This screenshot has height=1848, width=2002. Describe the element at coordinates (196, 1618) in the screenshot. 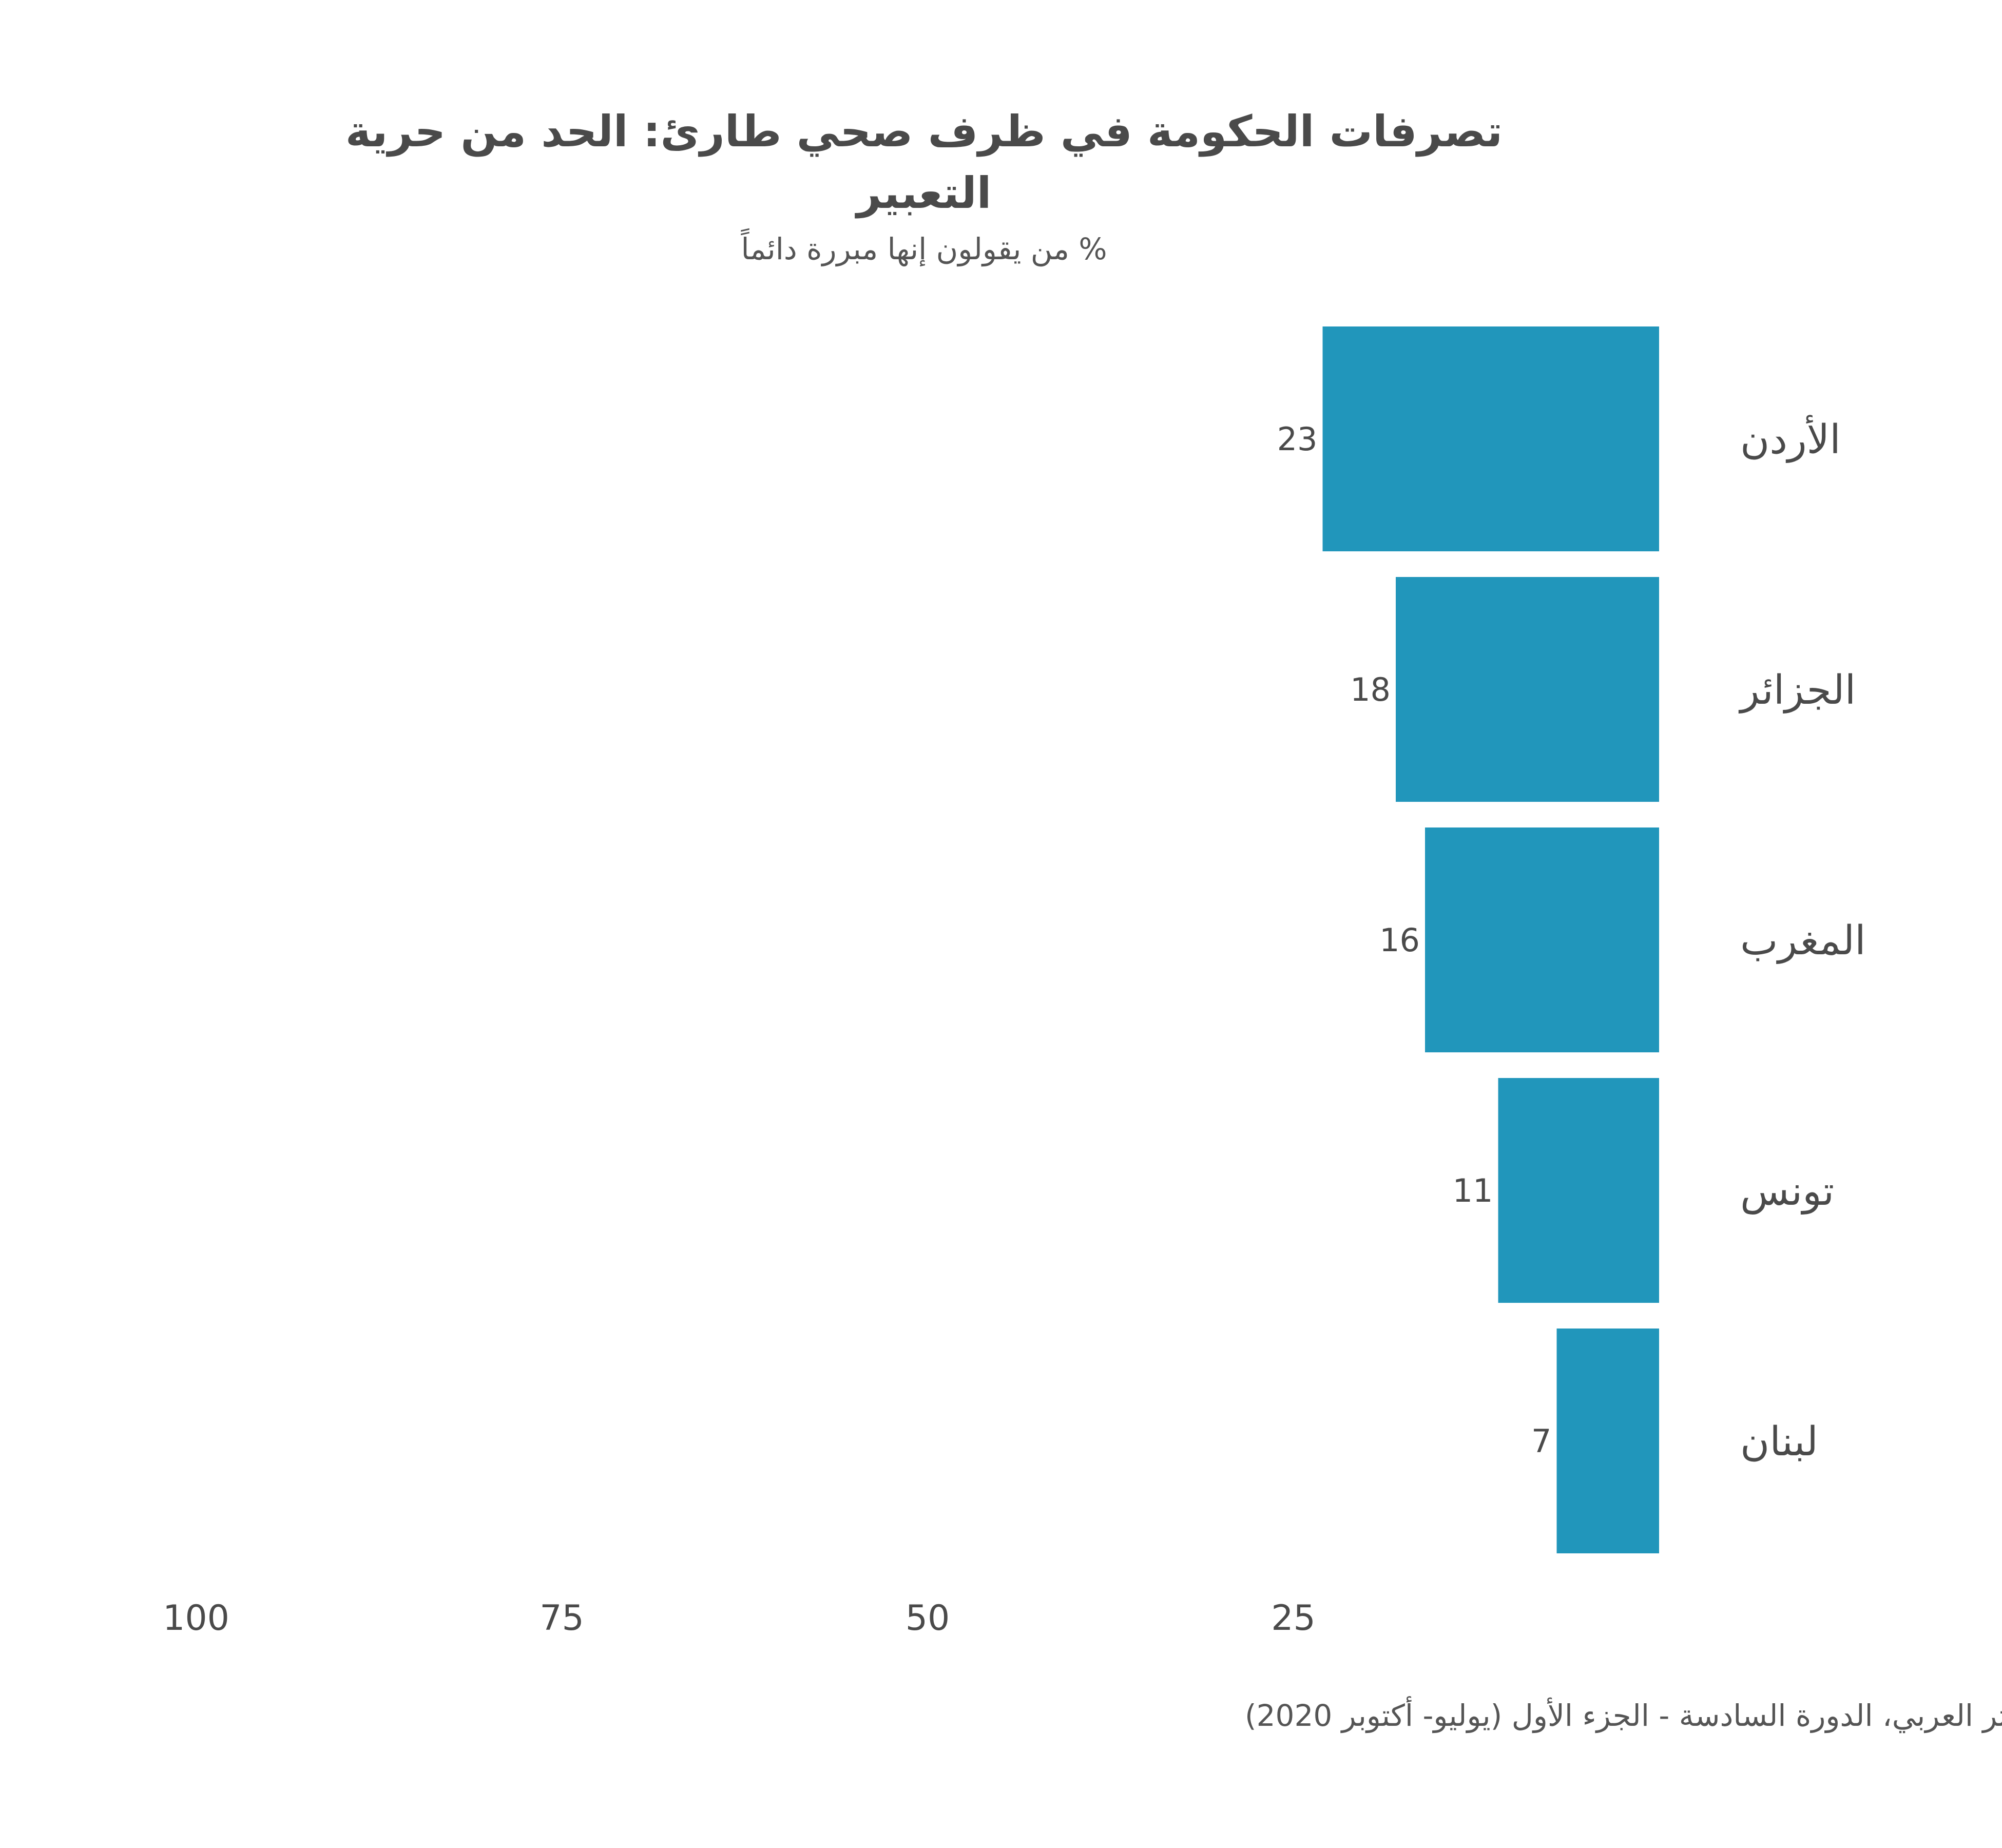

I see `x-tick-label-3: 100` at that location.